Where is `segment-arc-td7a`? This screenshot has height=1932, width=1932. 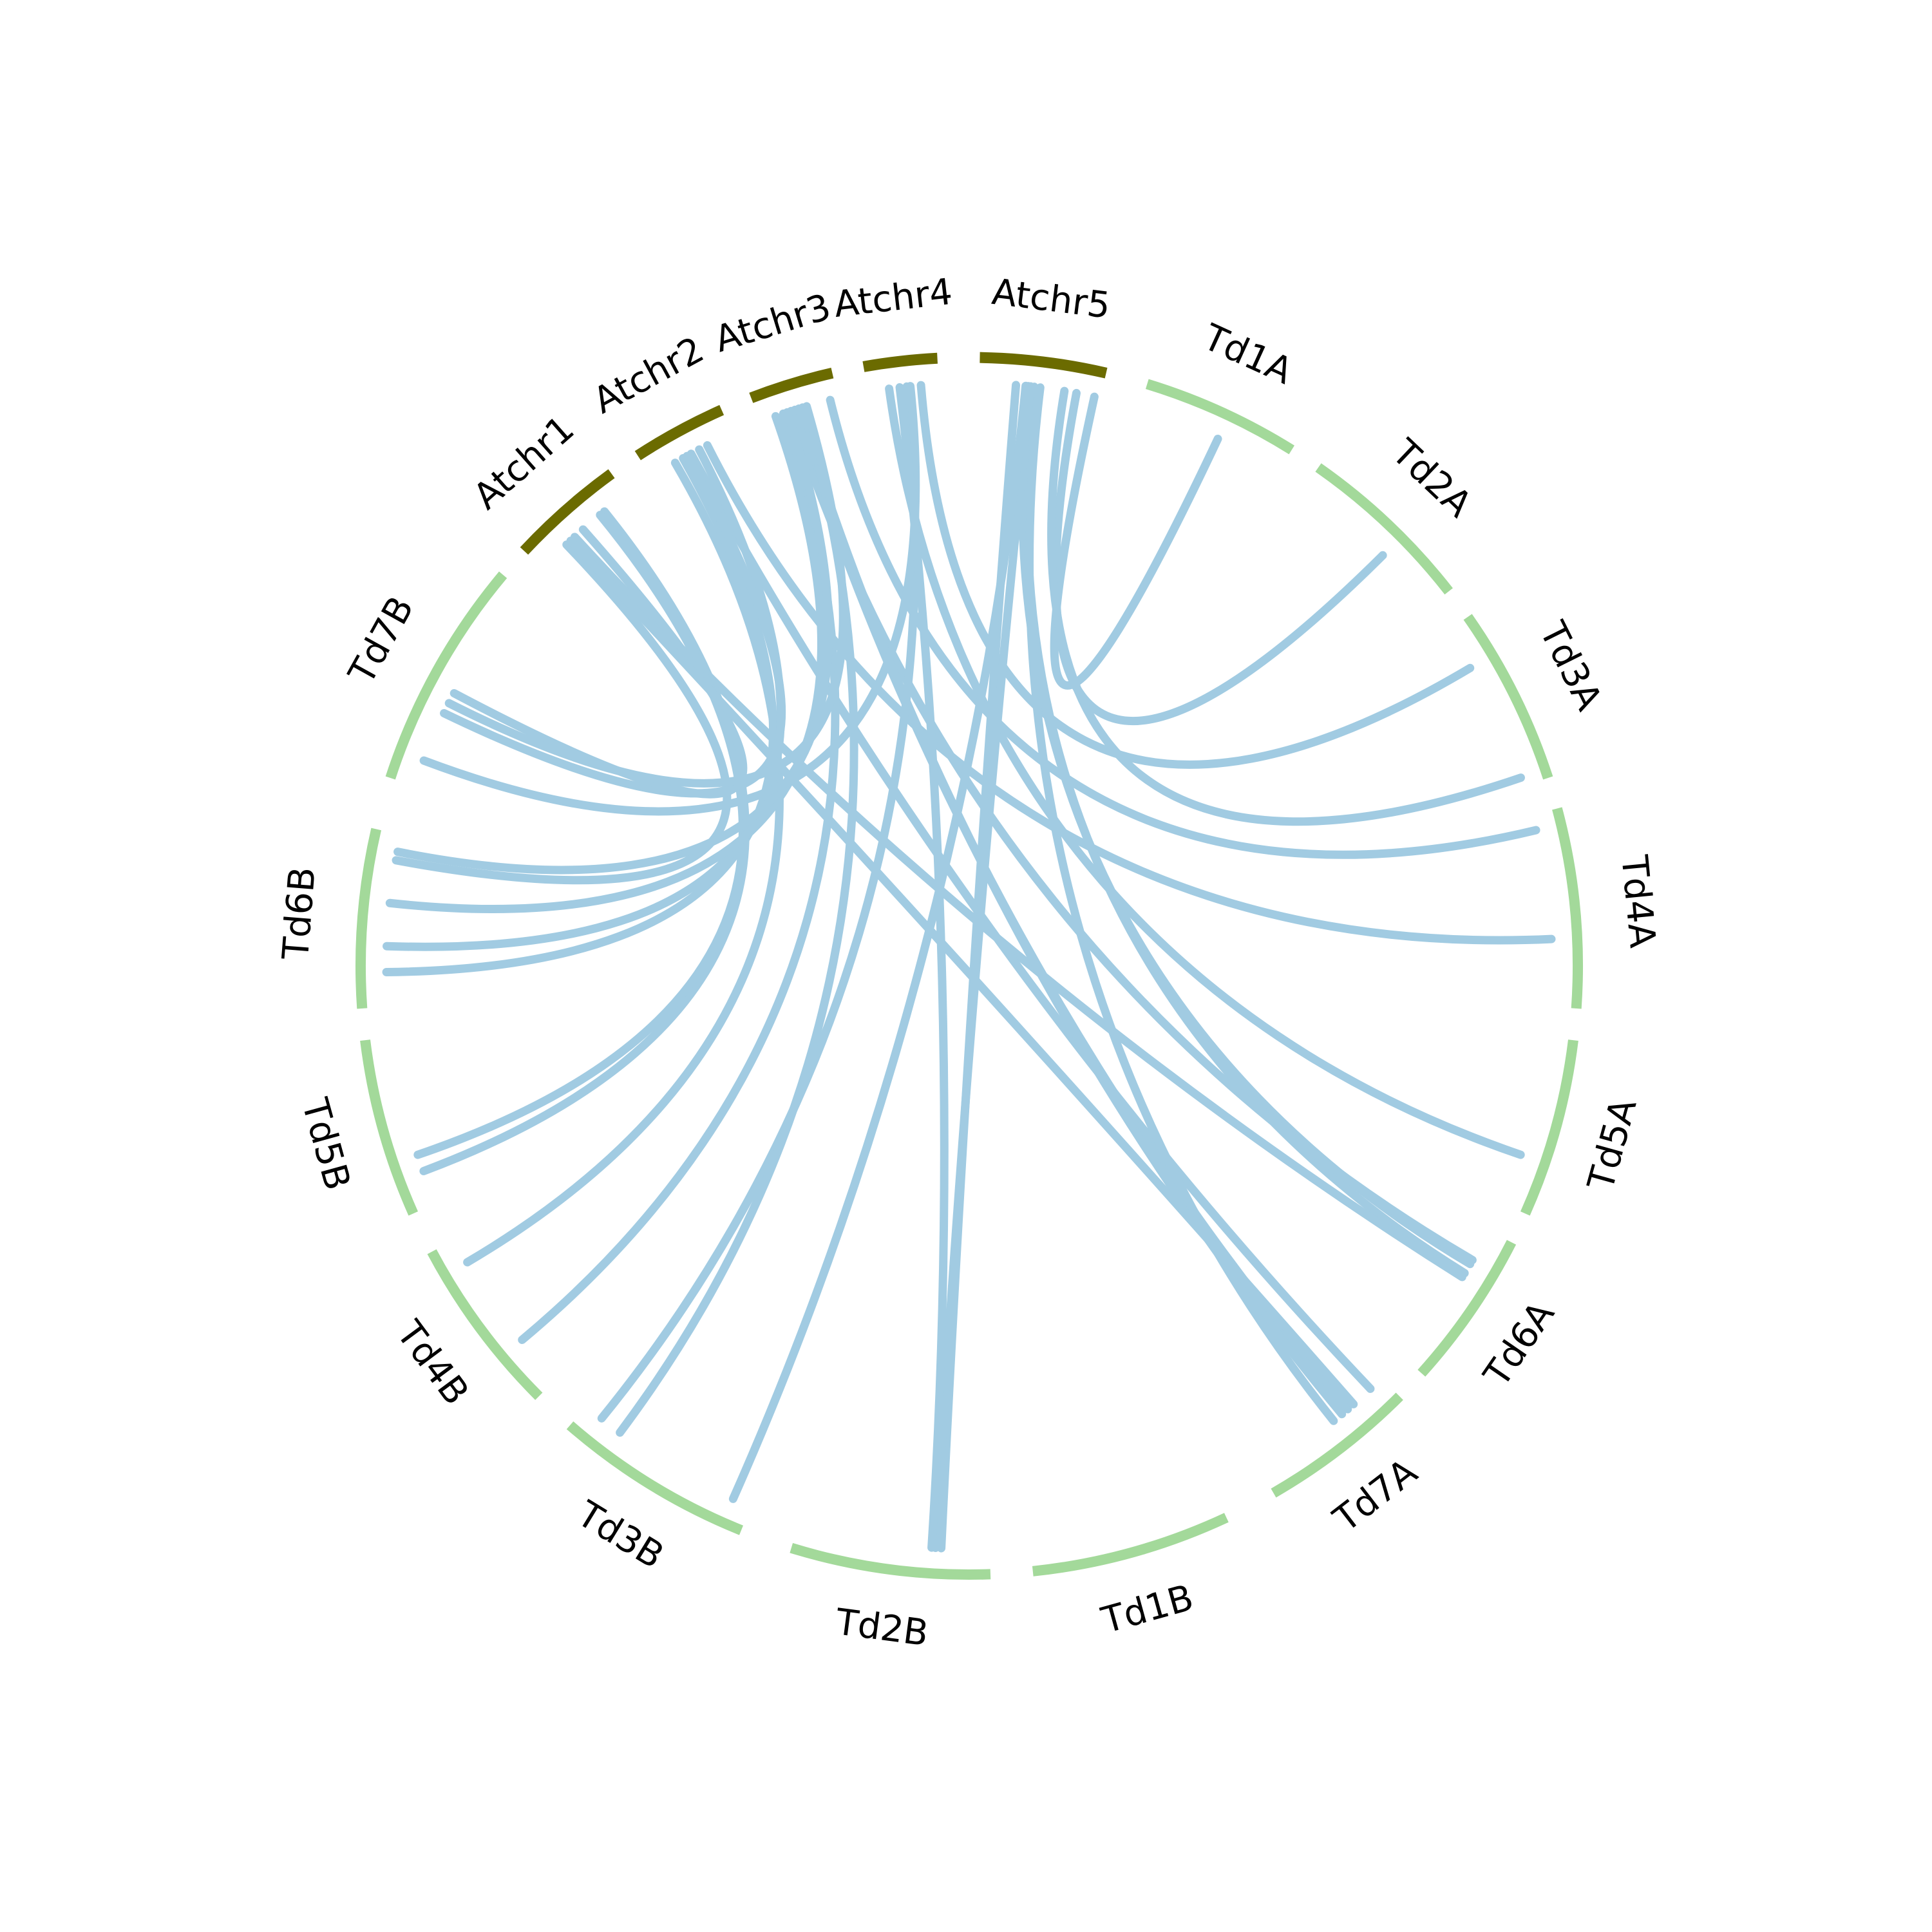 segment-arc-td7a is located at coordinates (1337, 1445).